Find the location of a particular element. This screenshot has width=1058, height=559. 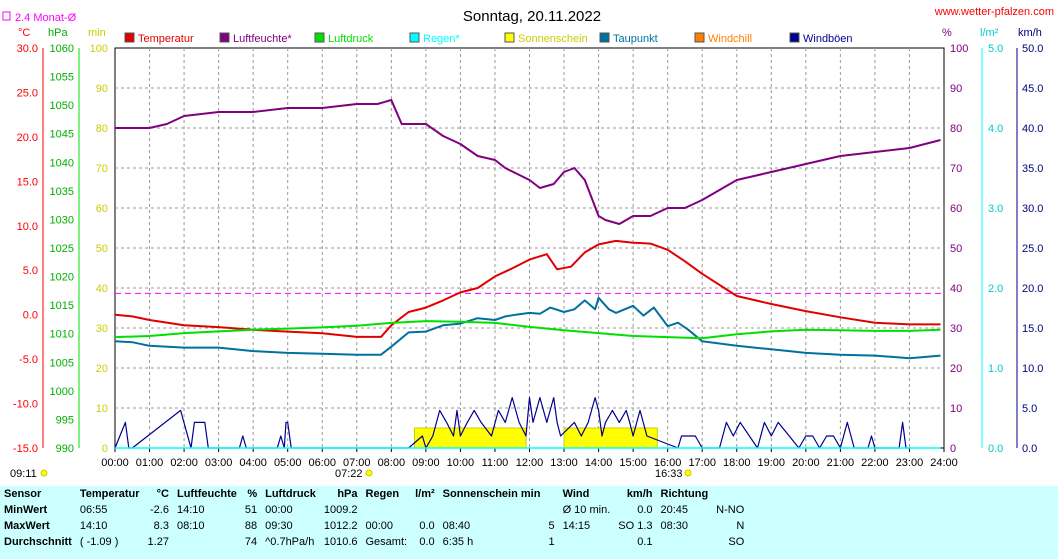

stats-cell: N is located at coordinates (740, 526).